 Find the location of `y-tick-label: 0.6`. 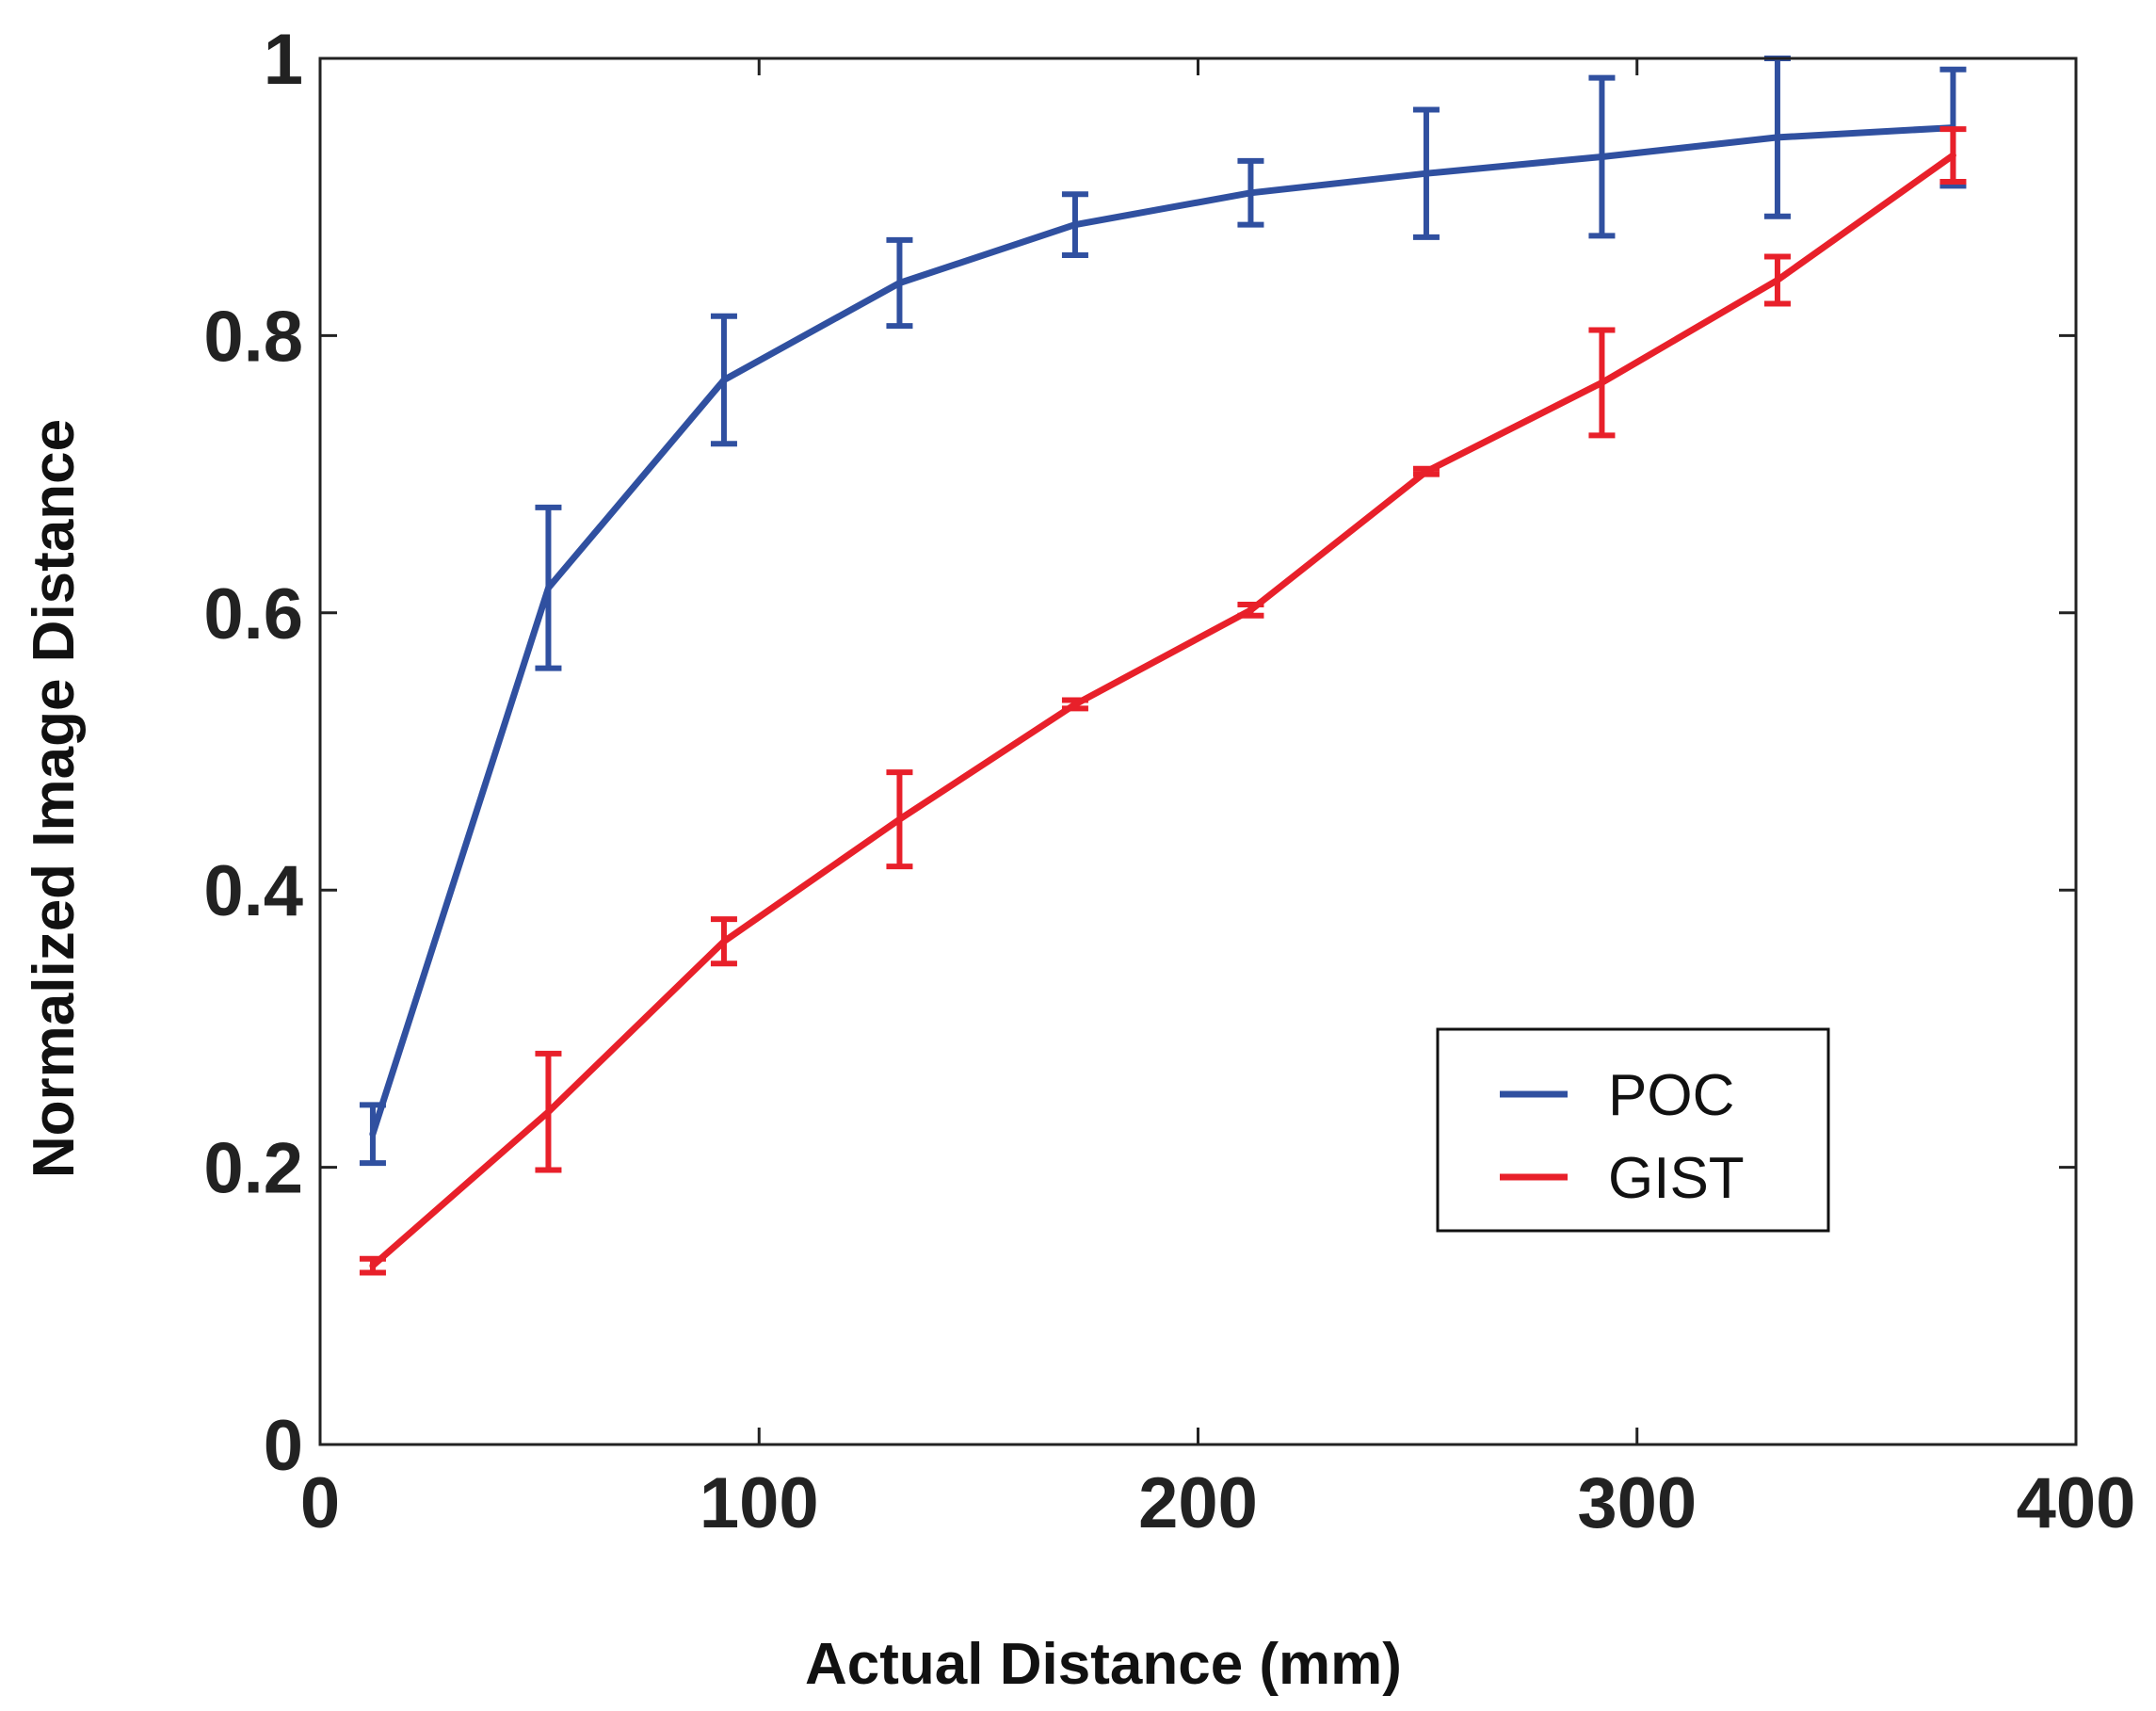

y-tick-label: 0.6 is located at coordinates (253, 614).